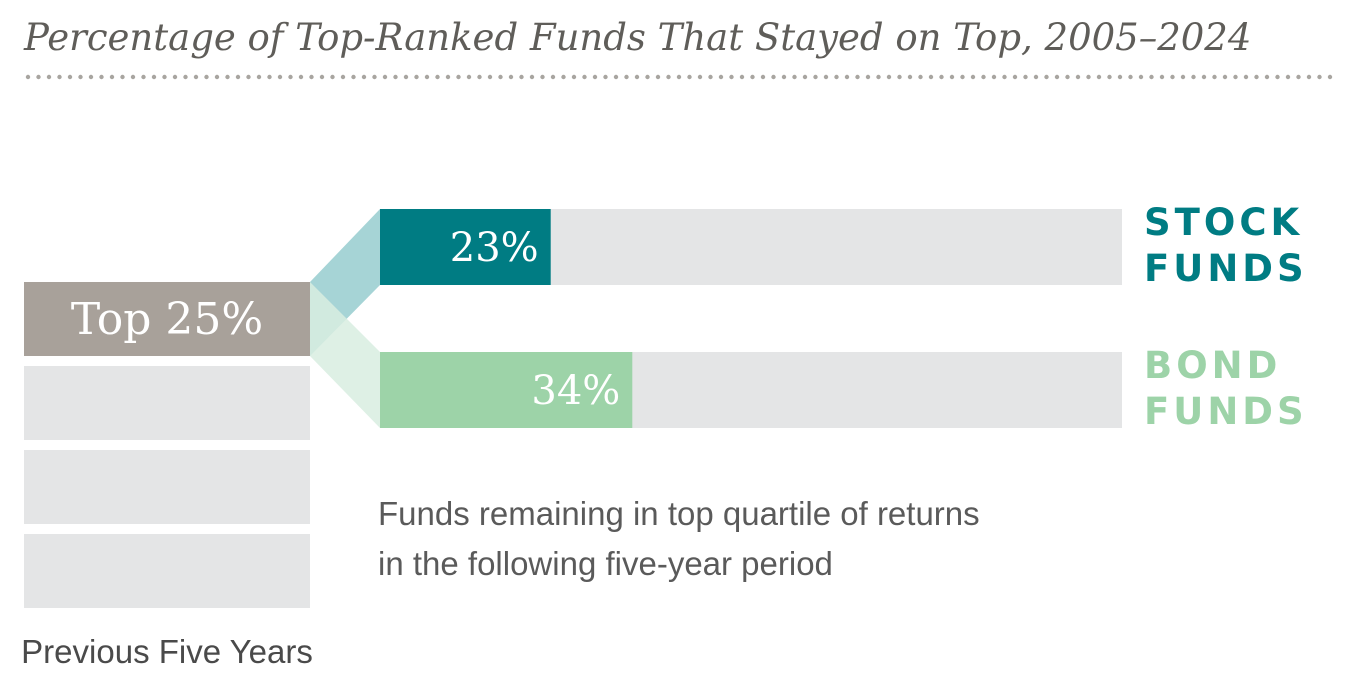 The width and height of the screenshot is (1354, 696). What do you see at coordinates (167, 571) in the screenshot?
I see `quartile-box` at bounding box center [167, 571].